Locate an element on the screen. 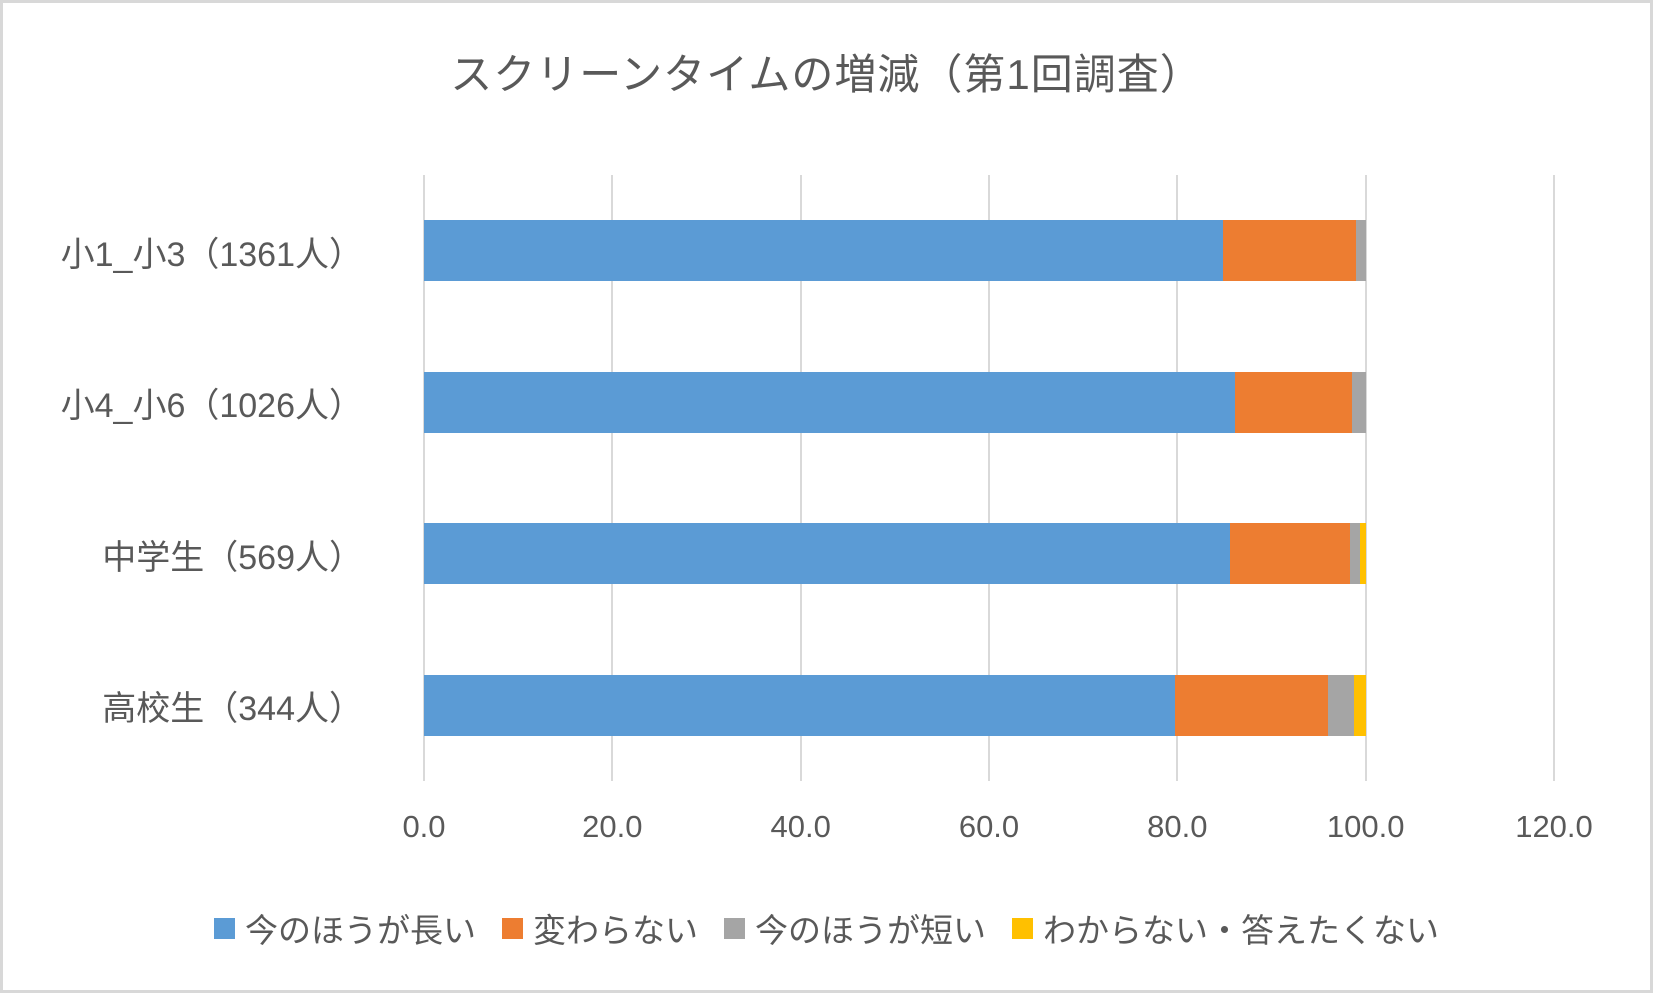 The image size is (1653, 993). legend: 今のほうが長い 変わらない 今のほうが短い わからない・答えたくない is located at coordinates (826, 928).